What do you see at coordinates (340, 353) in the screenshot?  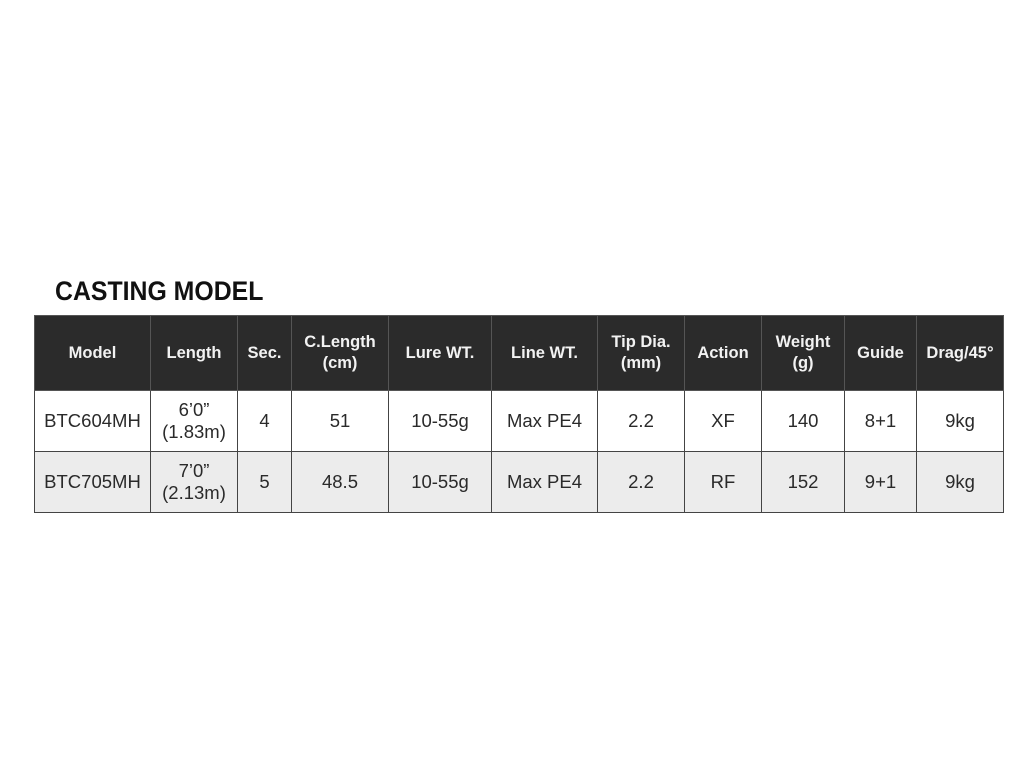 I see `column-header: C.Length (cm)` at bounding box center [340, 353].